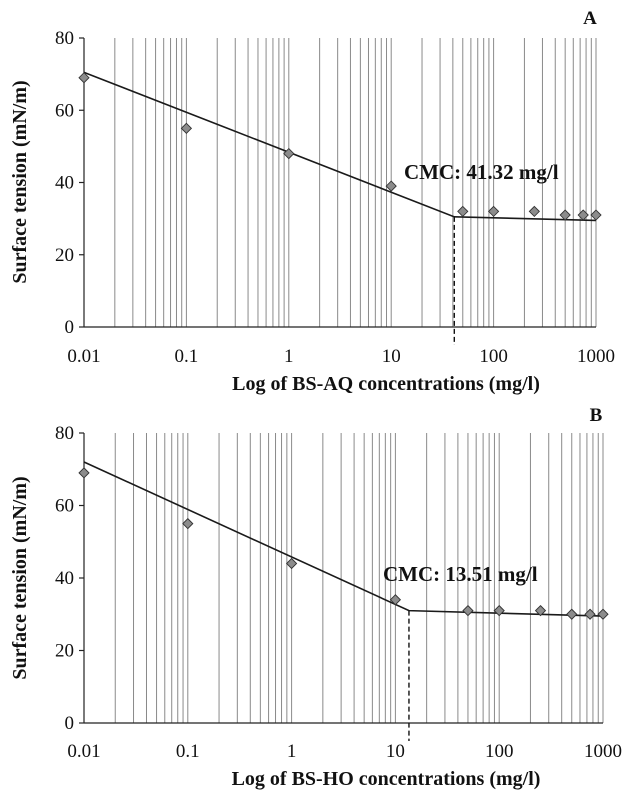 The image size is (627, 798). I want to click on panel-a-x-tick-label: 100, so click(493, 356).